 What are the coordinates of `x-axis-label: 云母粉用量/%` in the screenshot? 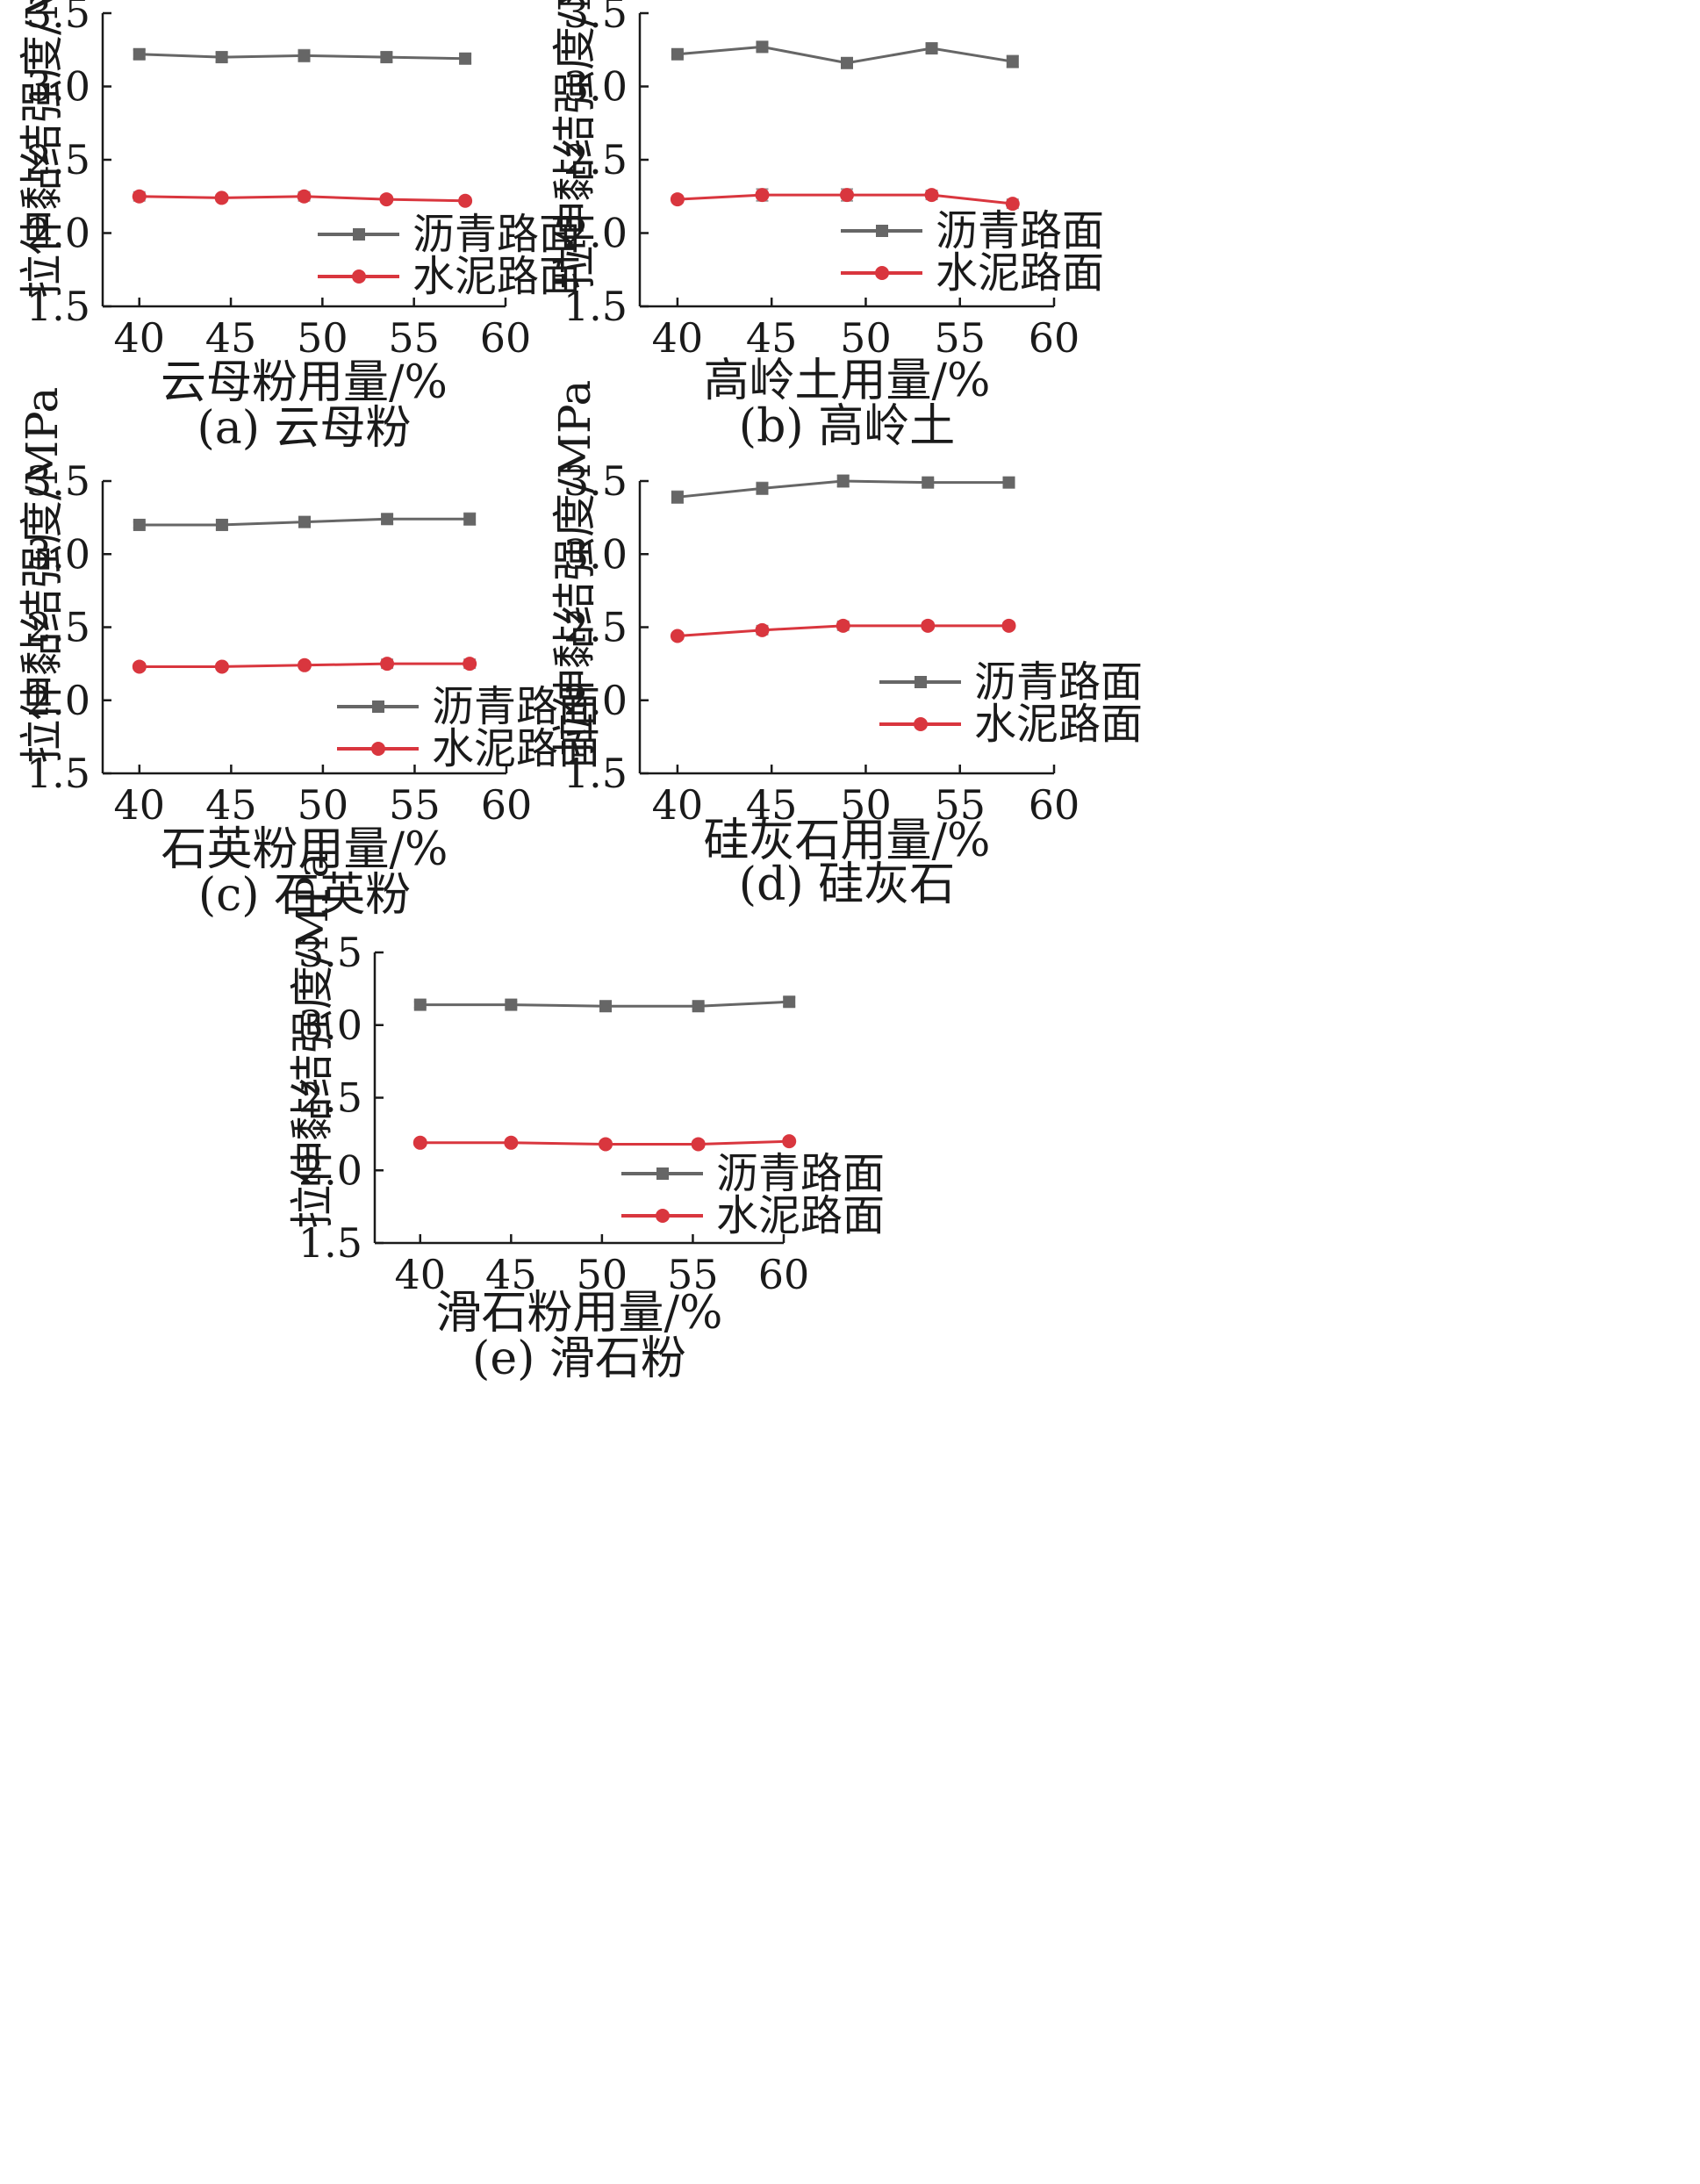 It's located at (304, 382).